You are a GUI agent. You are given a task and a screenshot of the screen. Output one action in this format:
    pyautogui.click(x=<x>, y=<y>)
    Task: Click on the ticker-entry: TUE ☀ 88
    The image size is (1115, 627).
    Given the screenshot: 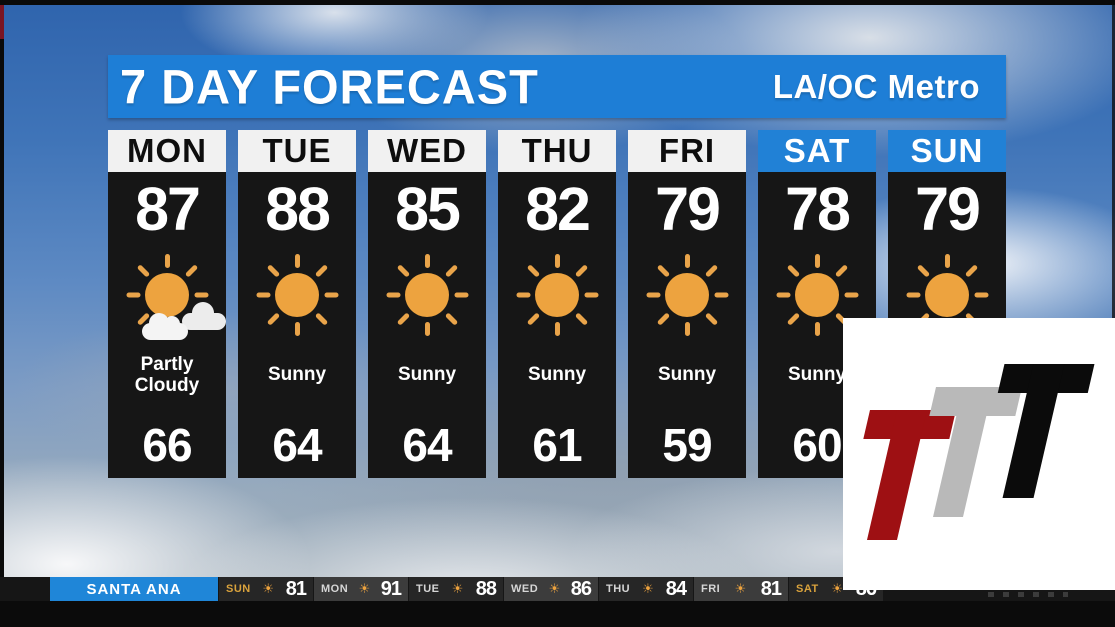 What is the action you would take?
    pyautogui.click(x=456, y=589)
    